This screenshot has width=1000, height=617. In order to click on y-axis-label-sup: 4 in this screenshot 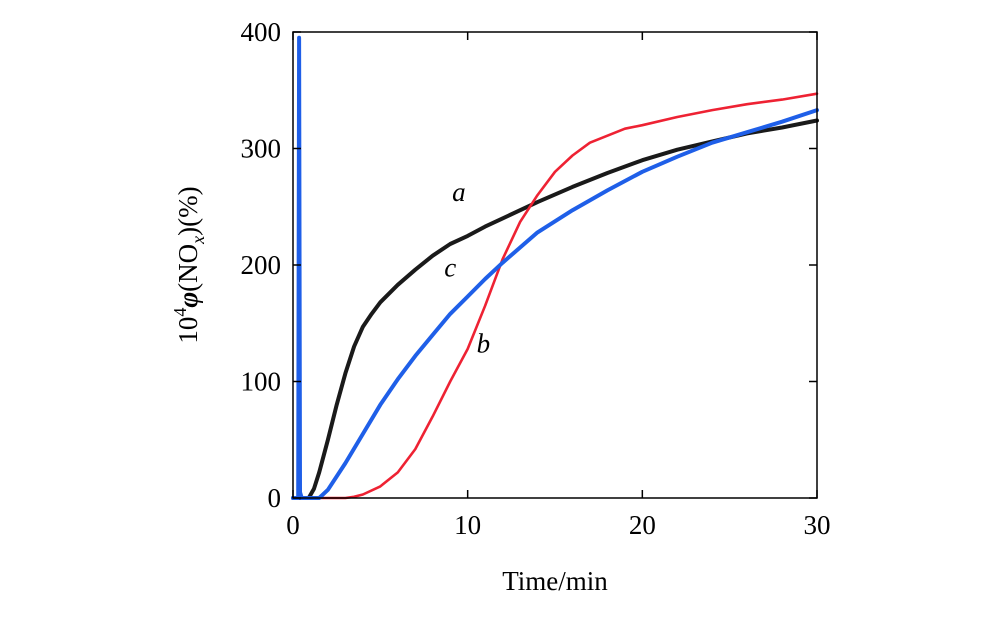, I will do `click(180, 312)`.